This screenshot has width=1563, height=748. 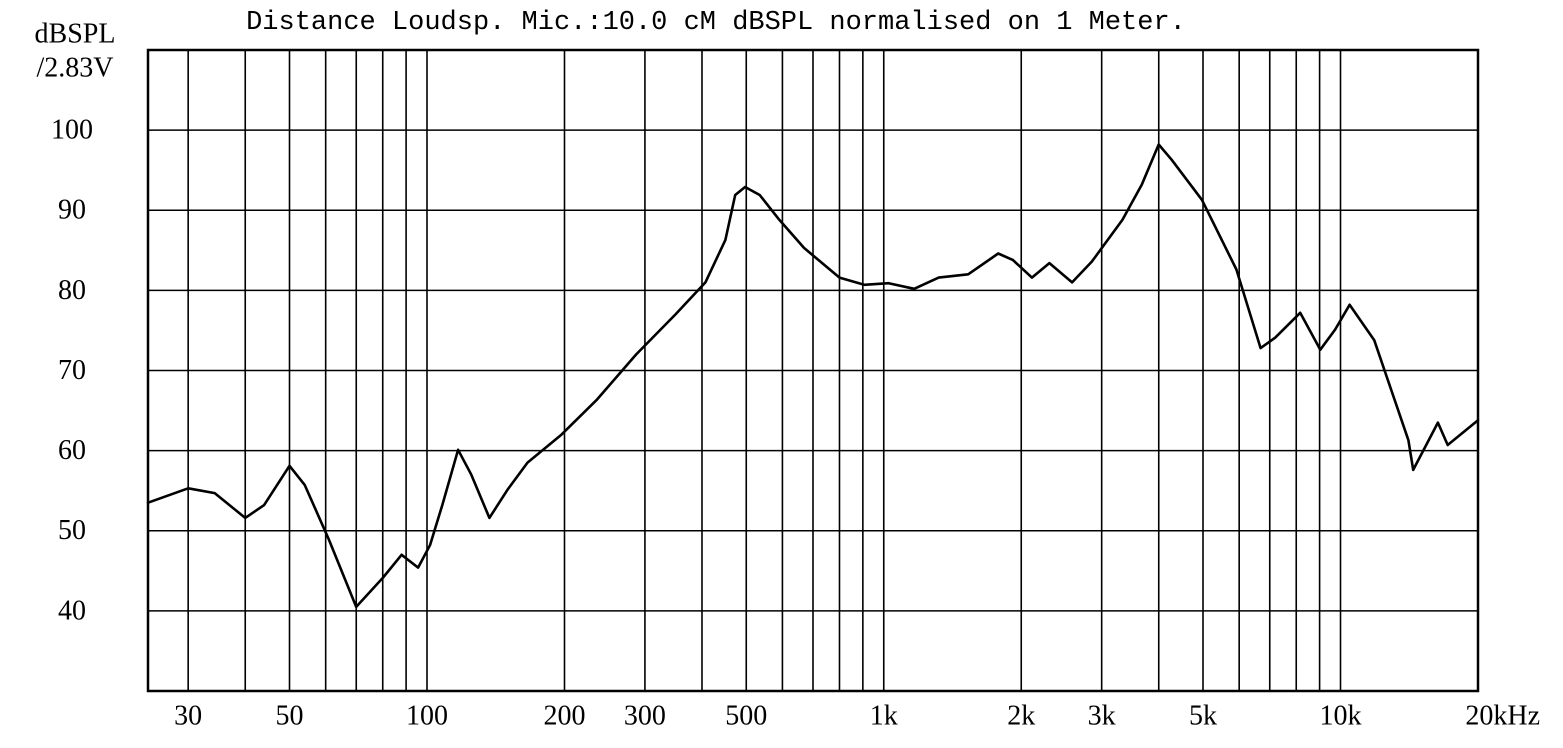 I want to click on x-tick-label: 20kHz, so click(x=1502, y=715).